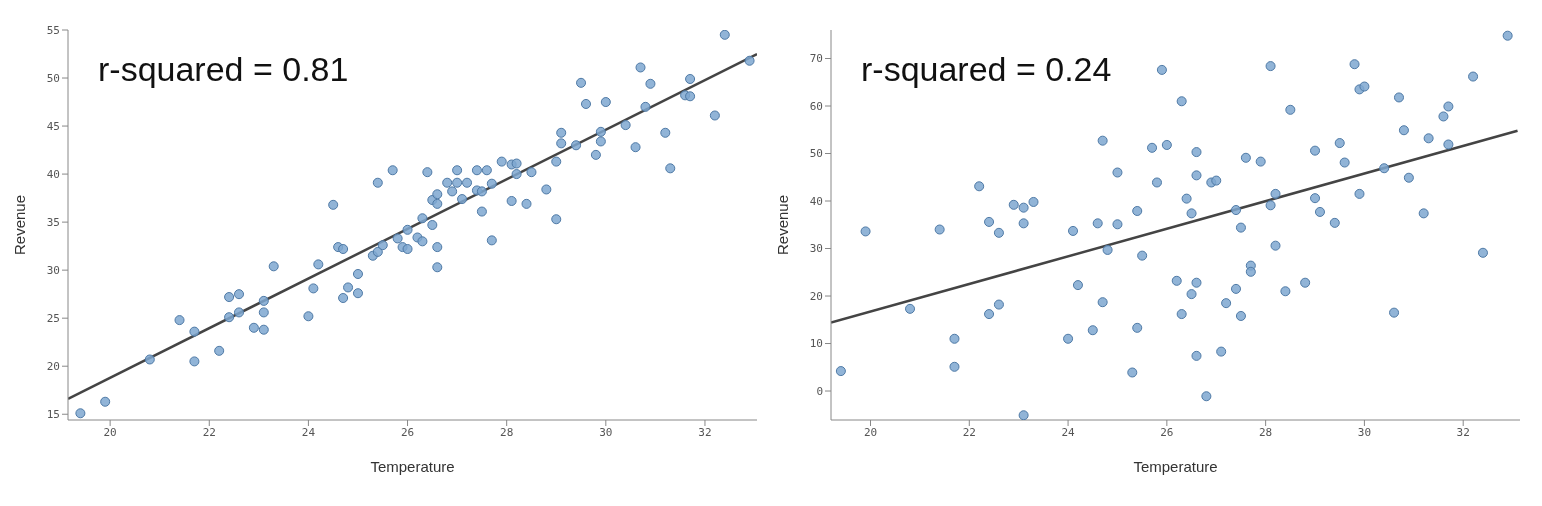 The image size is (1542, 506). What do you see at coordinates (816, 106) in the screenshot?
I see `y-tick-label: 60` at bounding box center [816, 106].